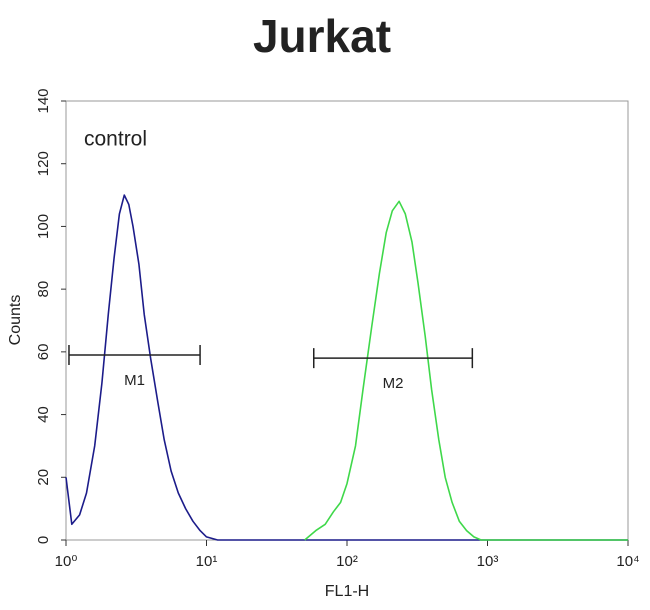 This screenshot has width=650, height=610. Describe the element at coordinates (347, 591) in the screenshot. I see `x-axis-label: FL1-H` at that location.